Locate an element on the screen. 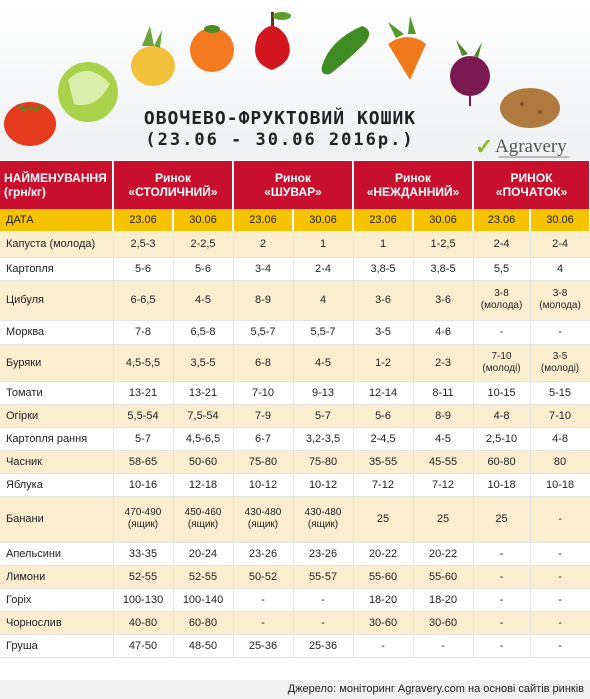 The height and width of the screenshot is (699, 590). price-cell: 4,5-5,5 is located at coordinates (143, 363).